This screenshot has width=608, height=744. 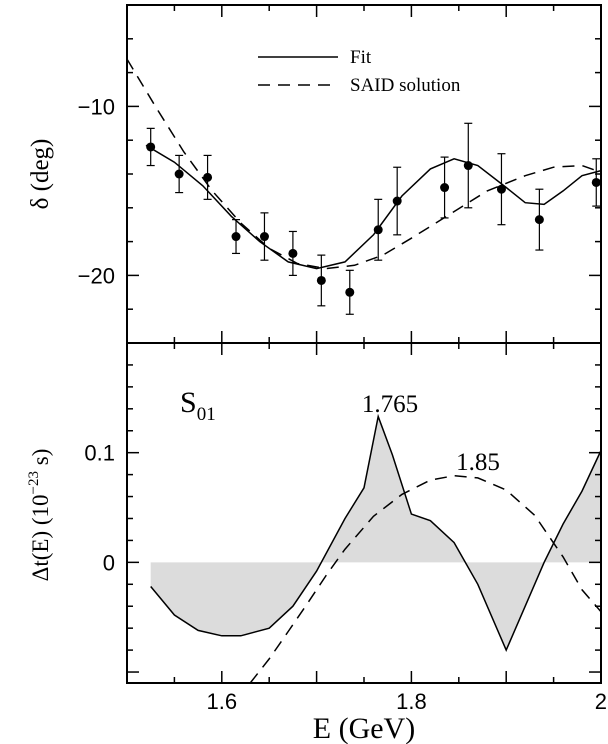 What do you see at coordinates (361, 57) in the screenshot?
I see `legend-fit-label: Fit` at bounding box center [361, 57].